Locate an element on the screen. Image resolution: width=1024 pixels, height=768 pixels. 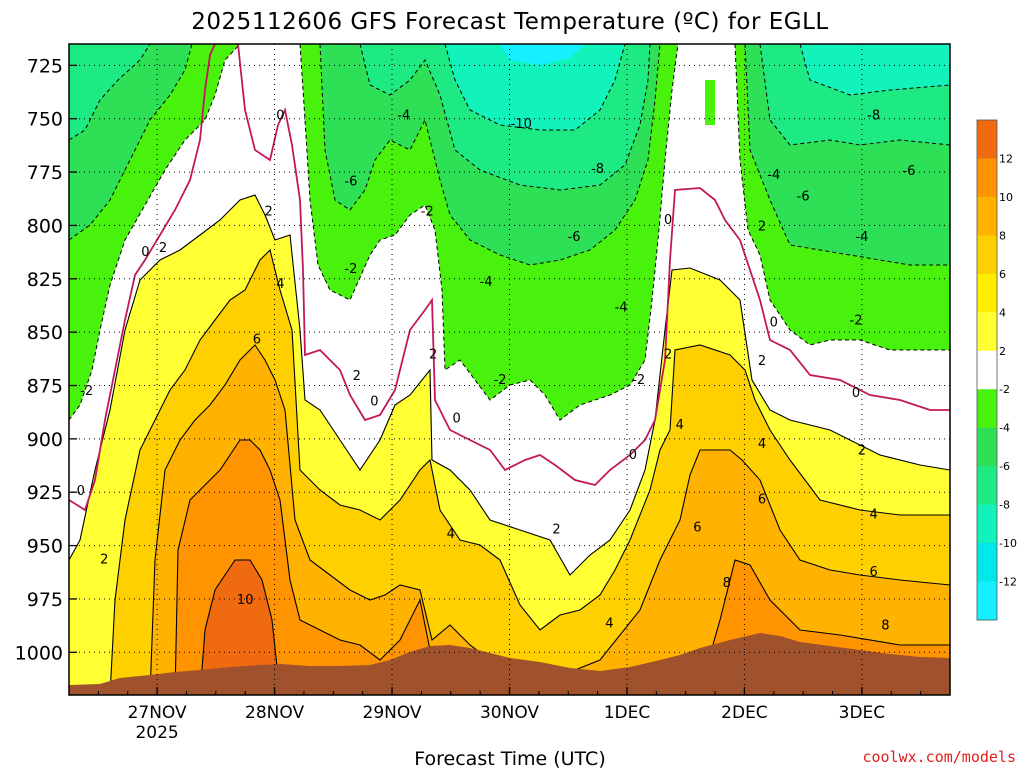
band-minus-10-b is located at coordinates (875, 69).